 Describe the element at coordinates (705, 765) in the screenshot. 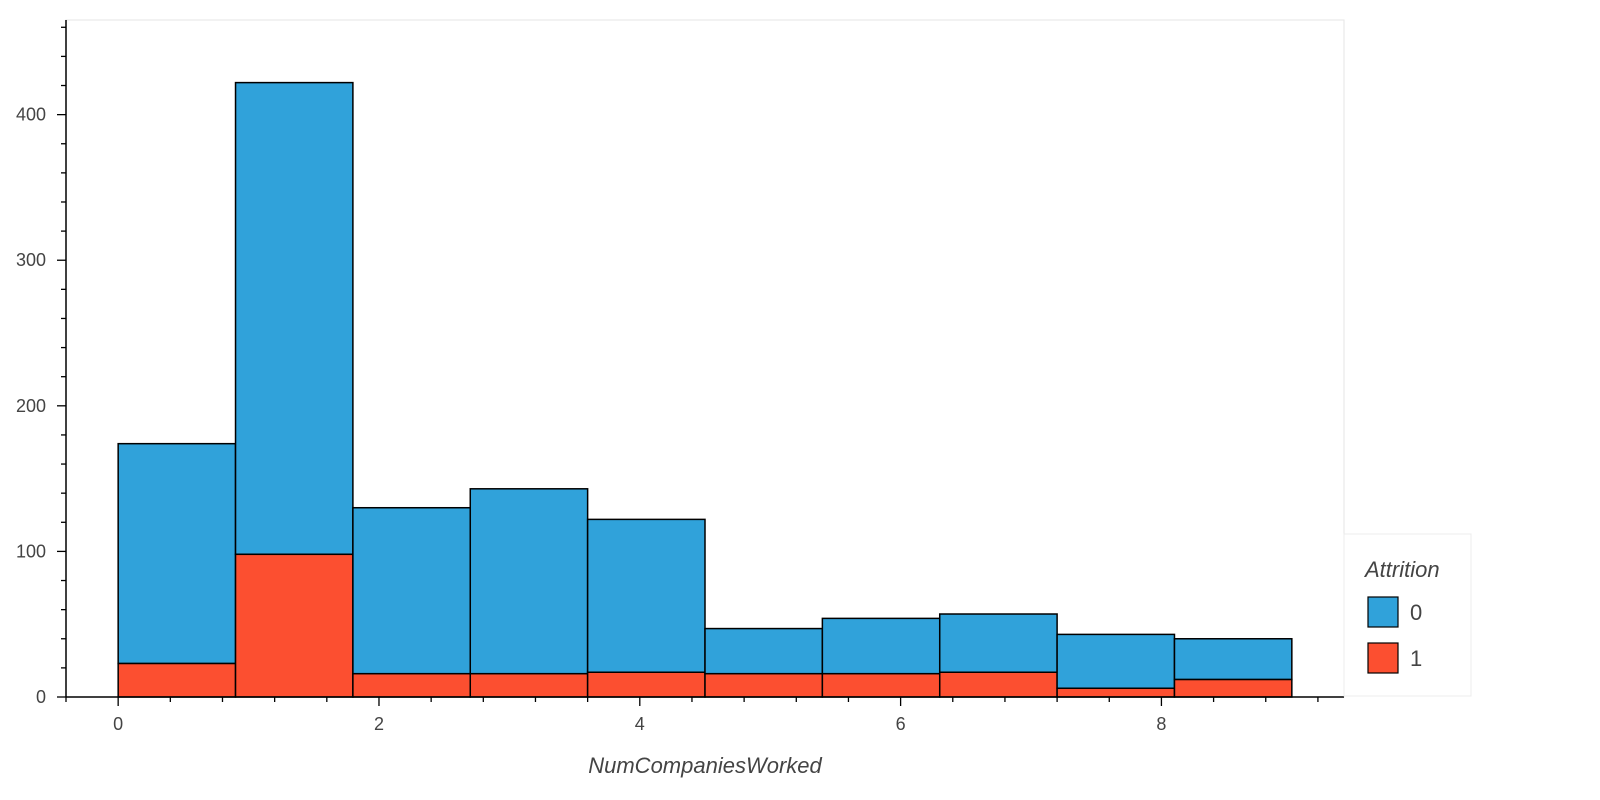

I see `x-axis-title: NumCompaniesWorked` at that location.